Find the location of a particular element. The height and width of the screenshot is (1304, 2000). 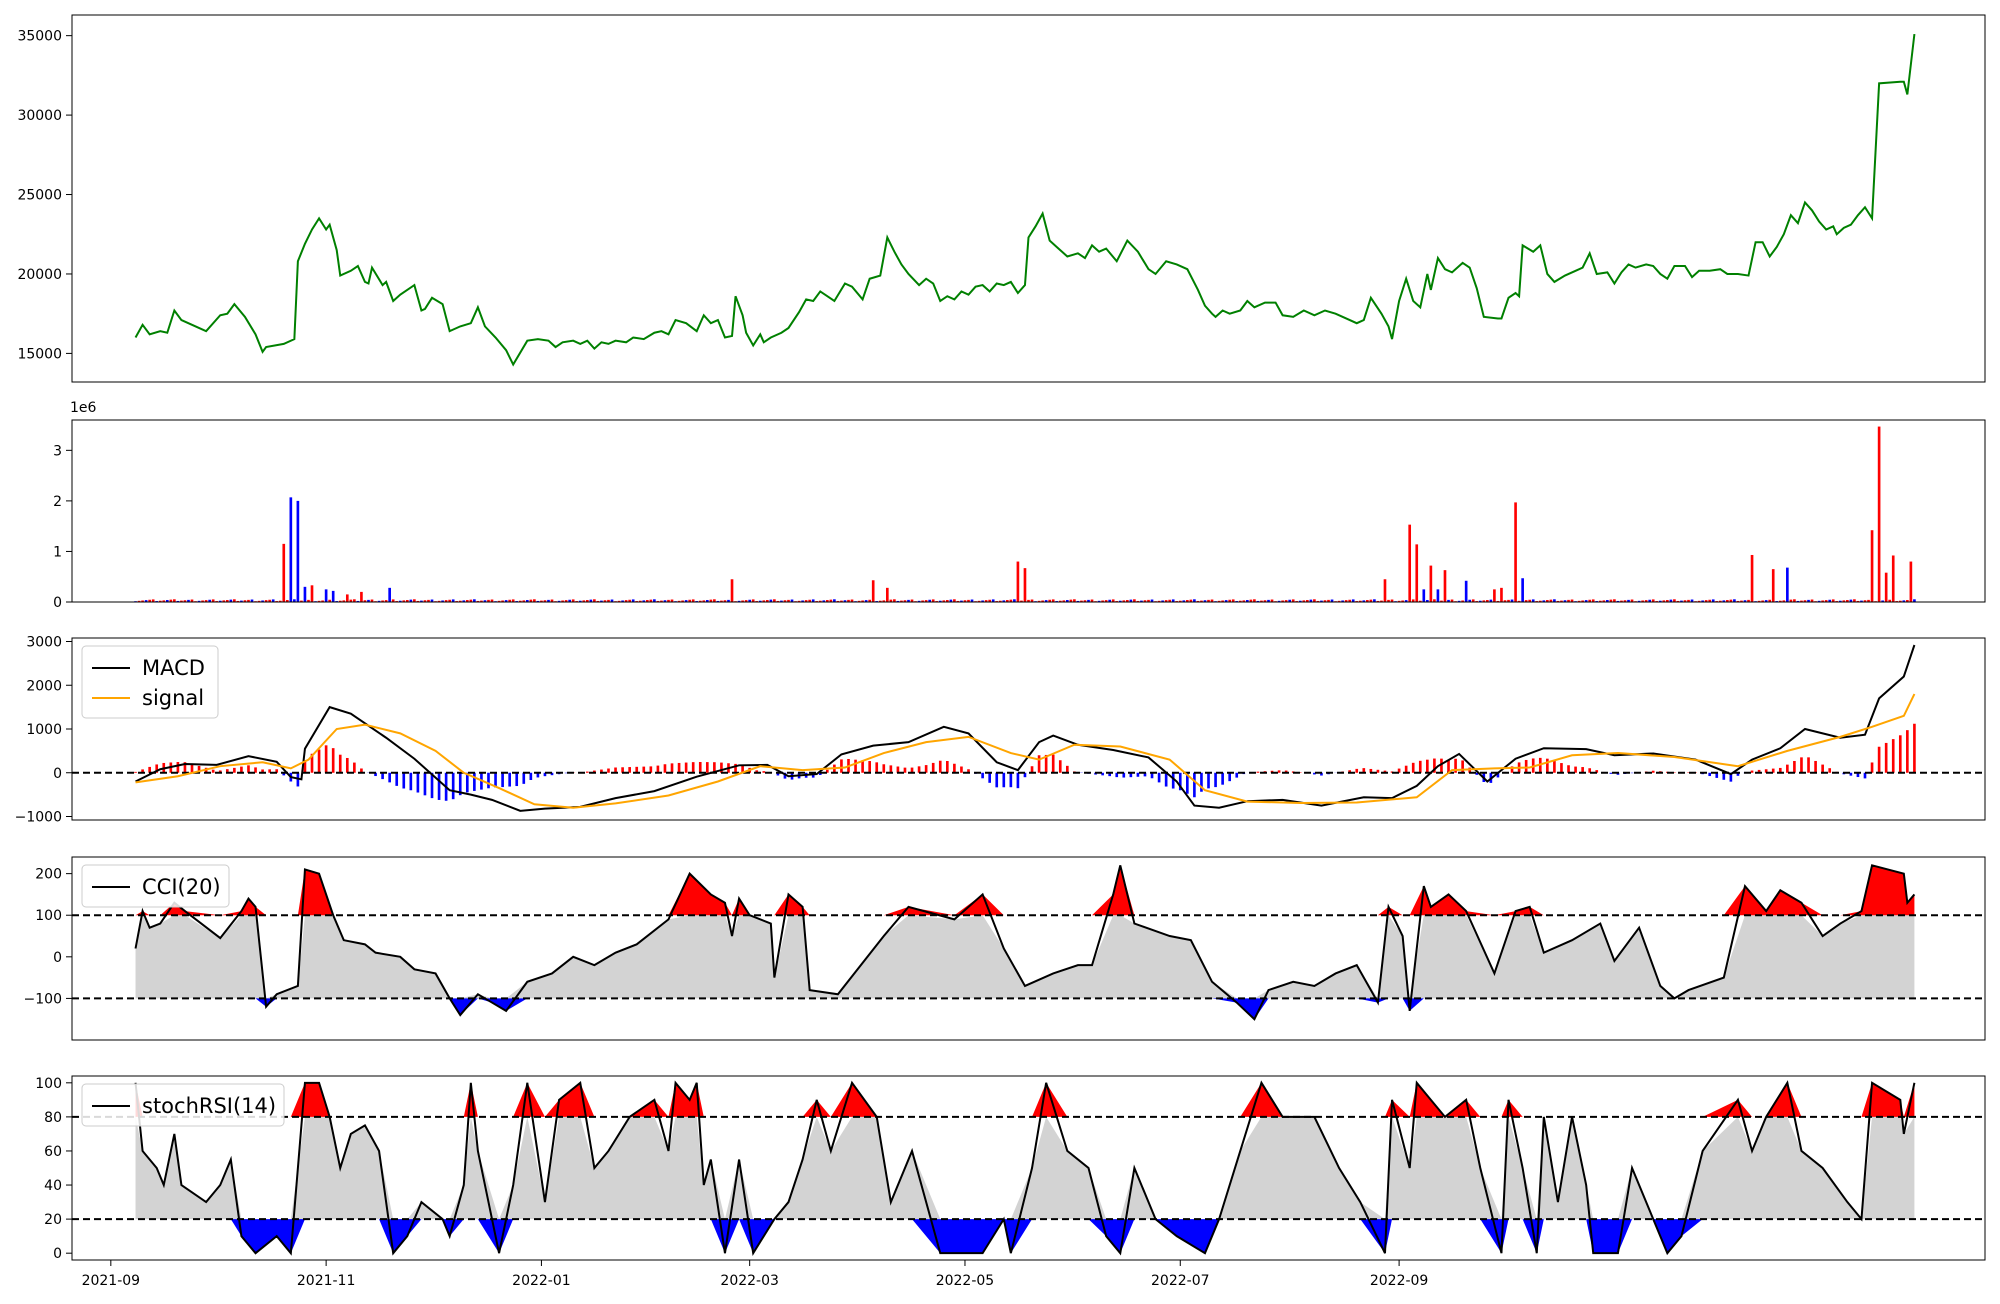

cci-overbought-fill is located at coordinates (1025, 890).